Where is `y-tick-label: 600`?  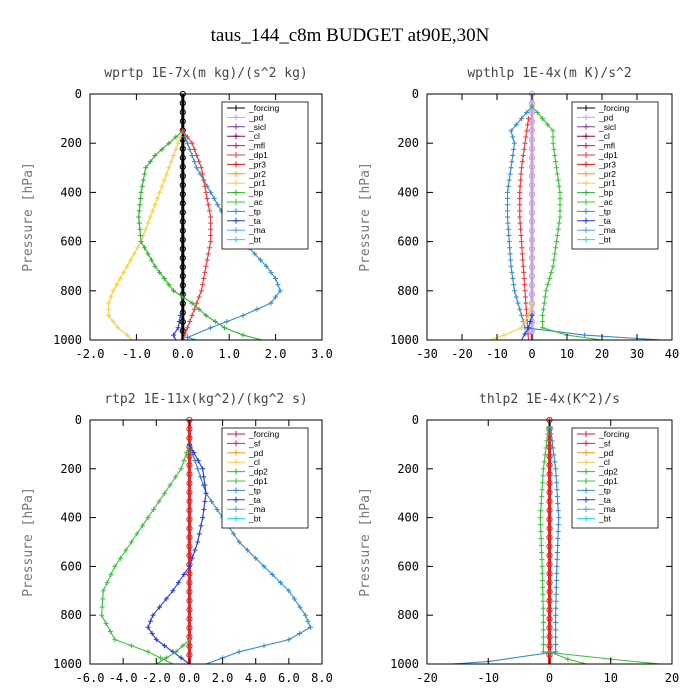 y-tick-label: 600 is located at coordinates (71, 566).